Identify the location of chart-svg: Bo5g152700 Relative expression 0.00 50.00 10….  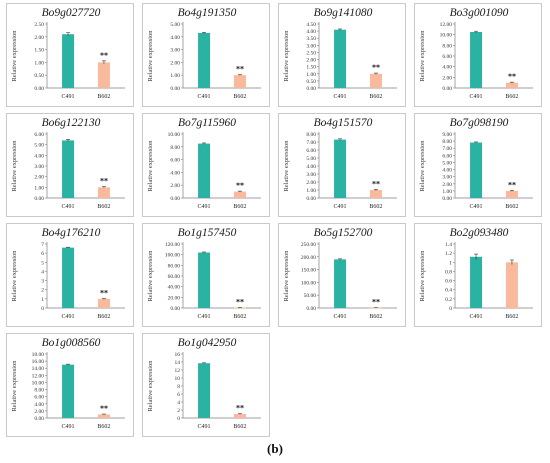
(340, 273).